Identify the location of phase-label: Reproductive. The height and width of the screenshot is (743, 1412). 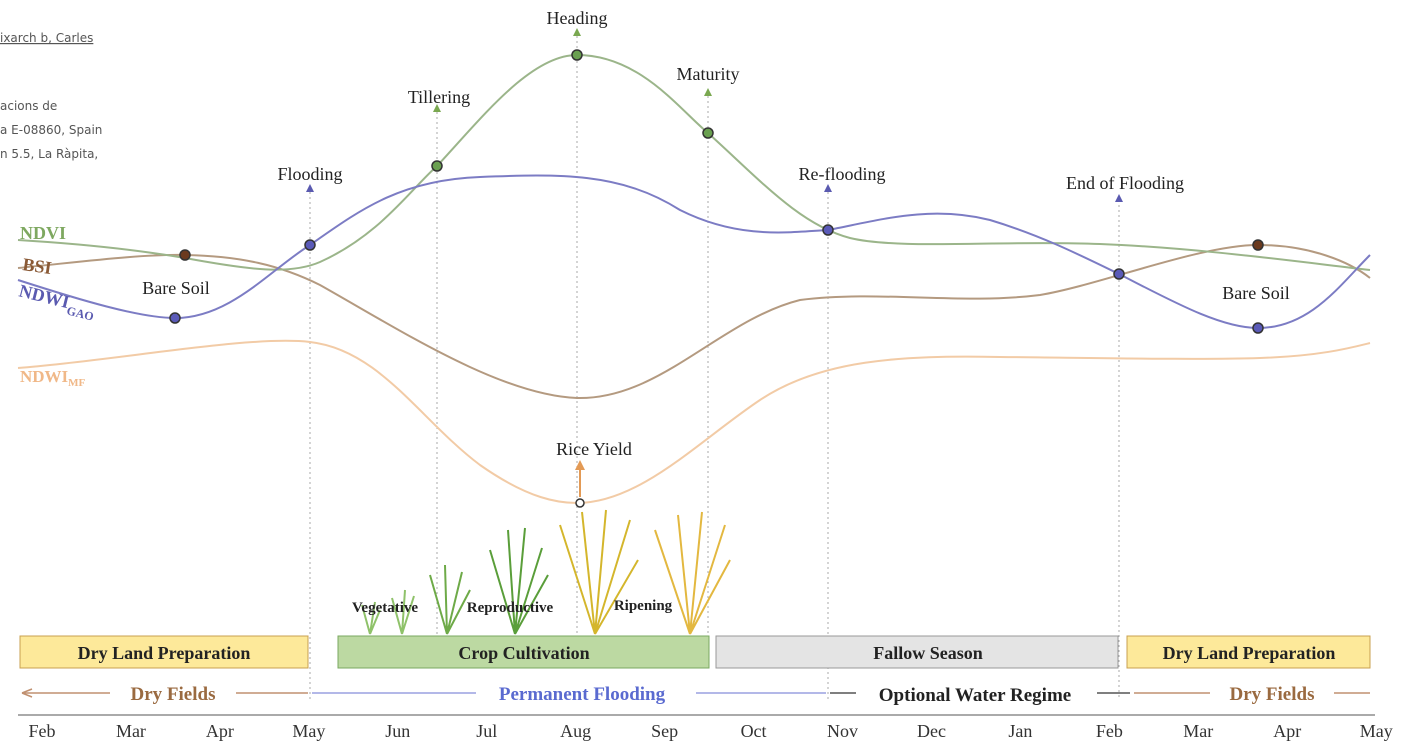
(510, 608).